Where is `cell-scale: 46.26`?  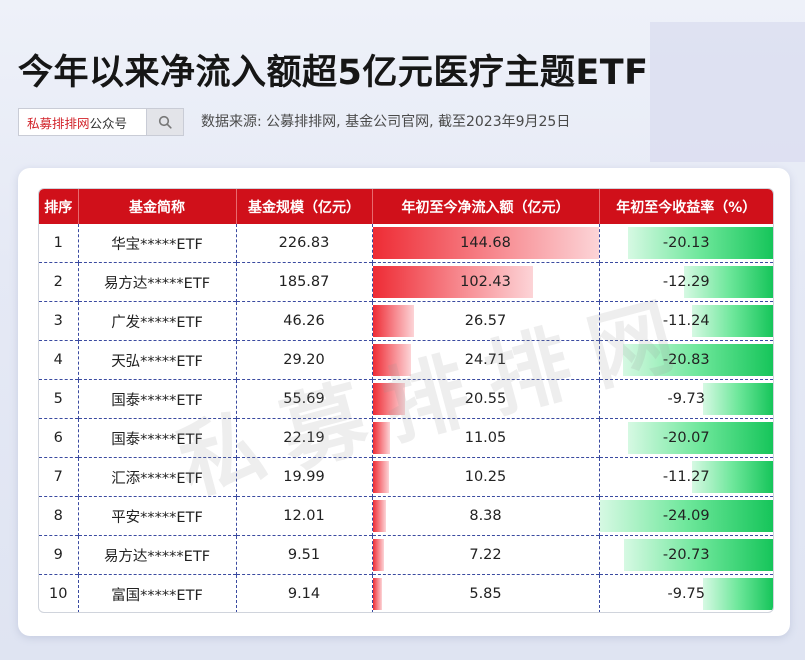 cell-scale: 46.26 is located at coordinates (303, 321).